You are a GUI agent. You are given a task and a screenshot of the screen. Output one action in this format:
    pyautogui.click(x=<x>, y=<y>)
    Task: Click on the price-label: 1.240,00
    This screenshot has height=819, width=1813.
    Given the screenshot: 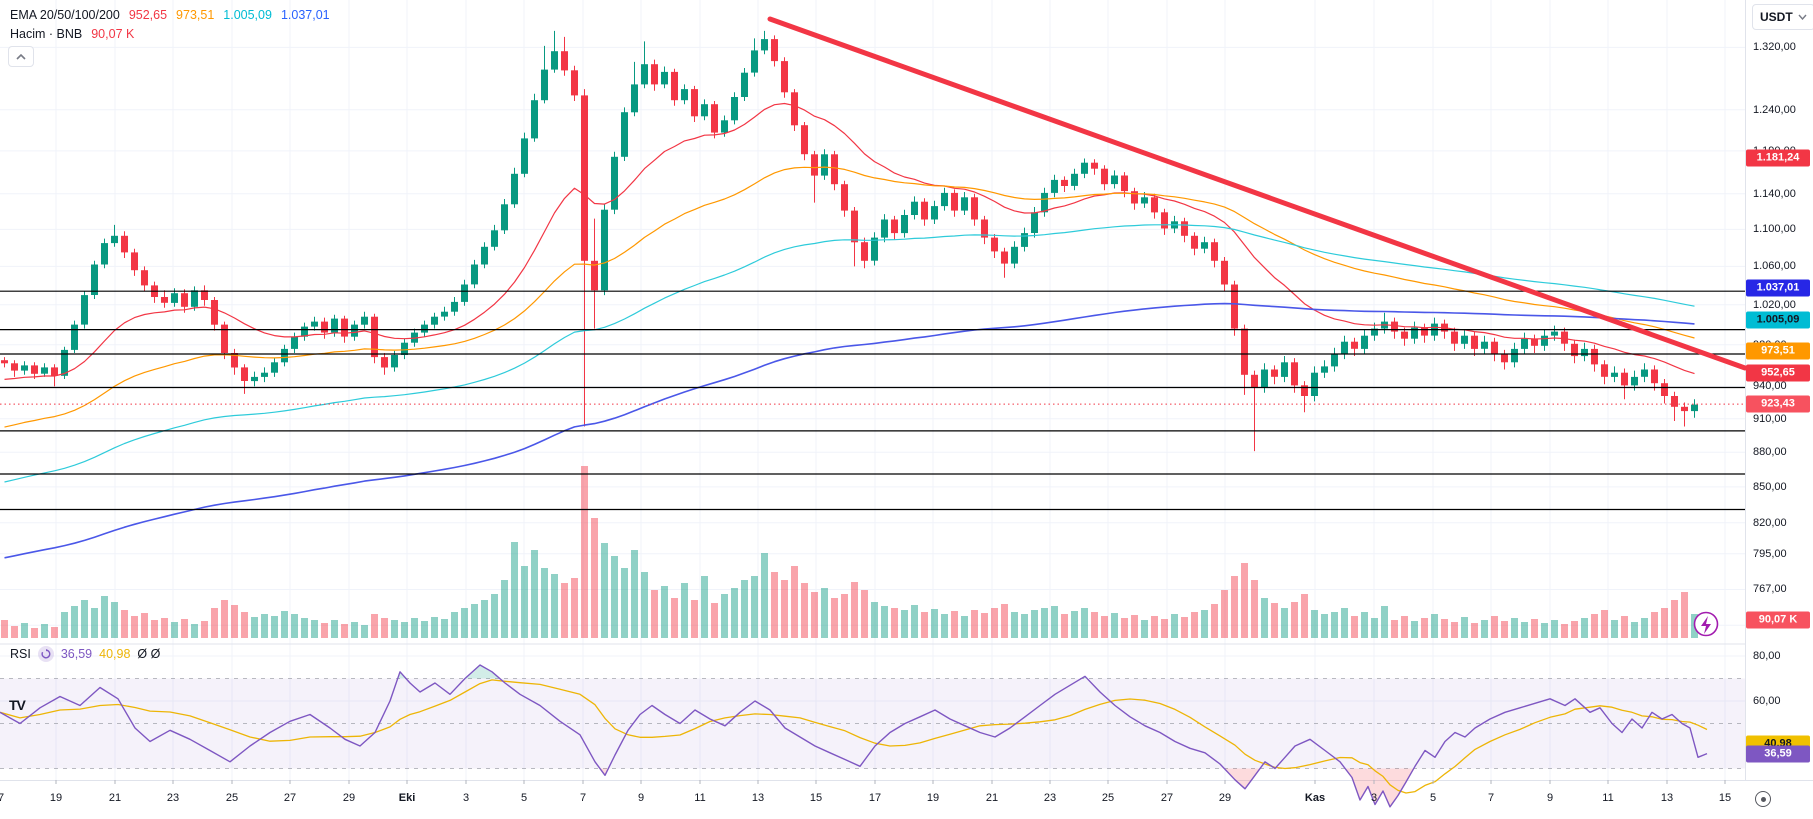 What is the action you would take?
    pyautogui.click(x=1774, y=110)
    